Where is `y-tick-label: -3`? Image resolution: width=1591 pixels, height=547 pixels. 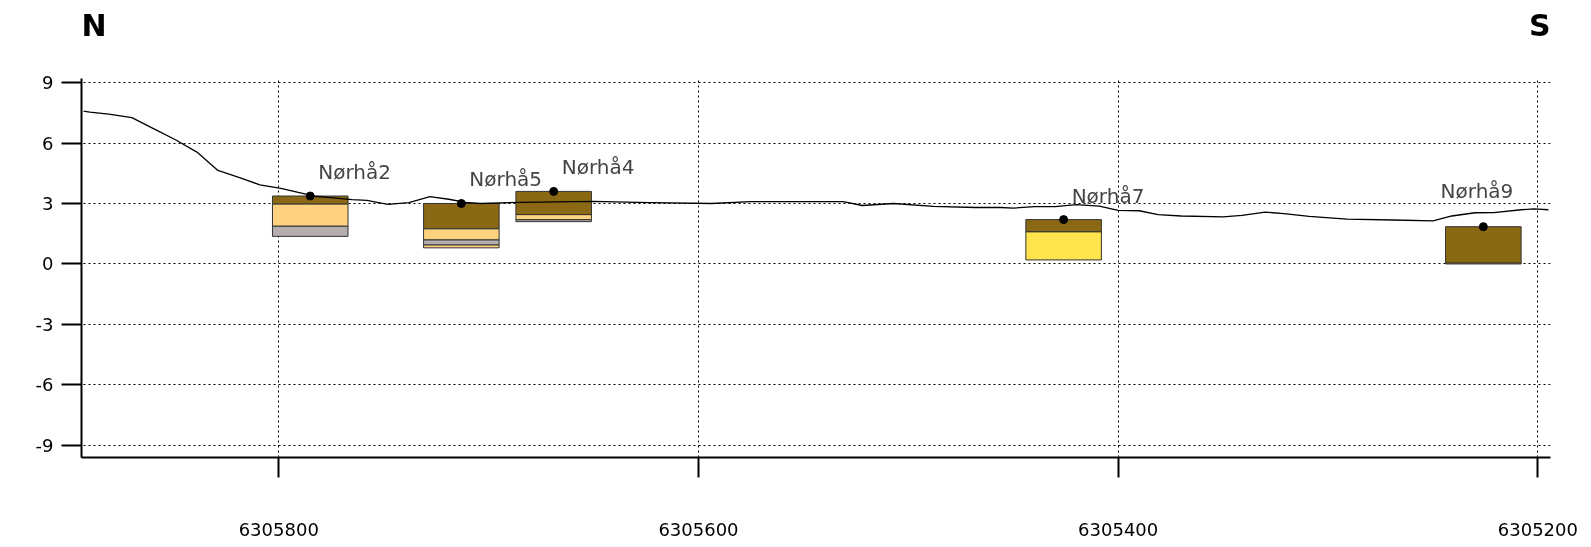
y-tick-label: -3 is located at coordinates (44, 324).